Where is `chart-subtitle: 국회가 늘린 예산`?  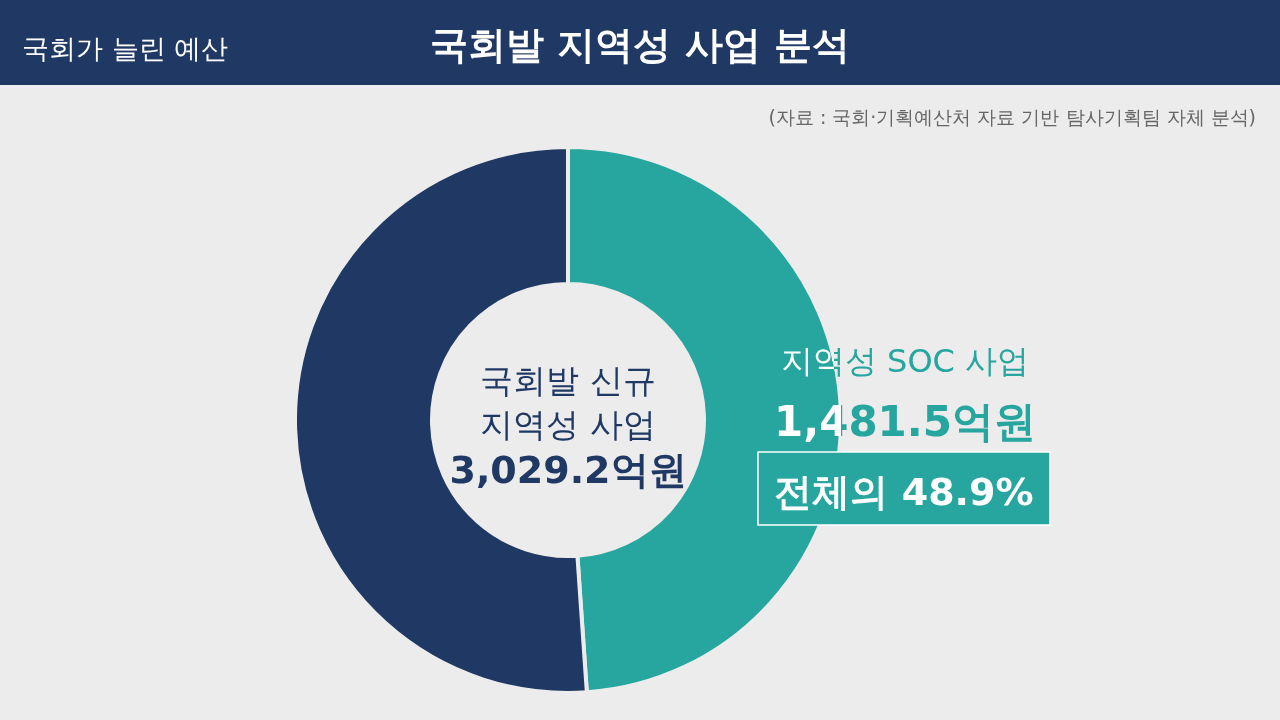 chart-subtitle: 국회가 늘린 예산 is located at coordinates (125, 48).